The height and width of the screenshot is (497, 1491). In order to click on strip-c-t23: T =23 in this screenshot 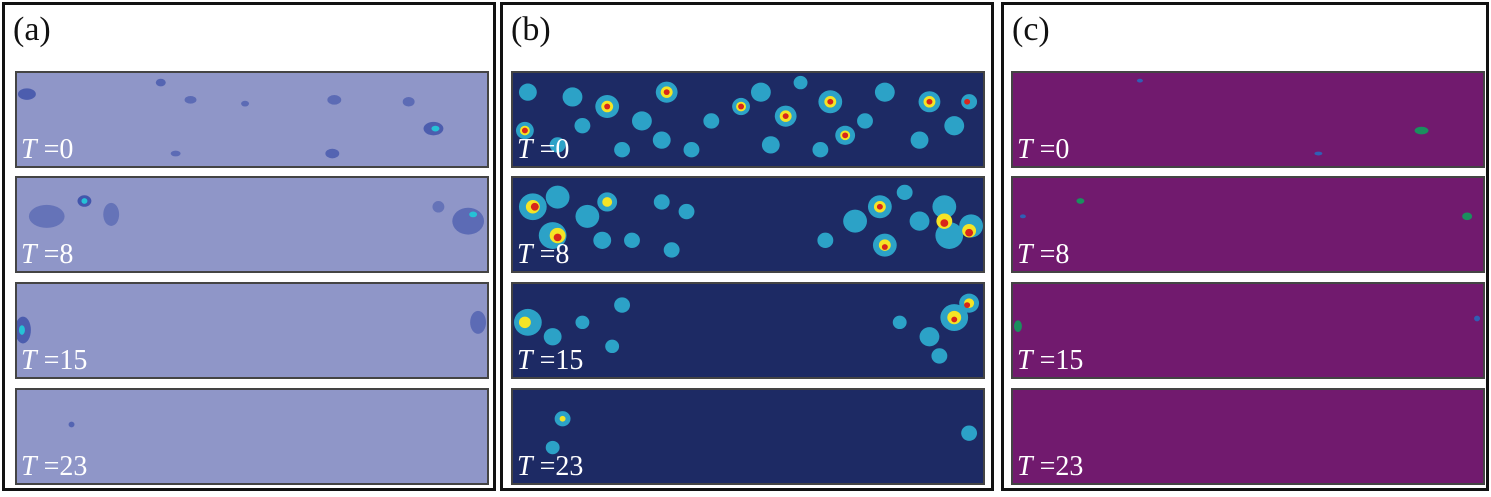, I will do `click(1248, 436)`.